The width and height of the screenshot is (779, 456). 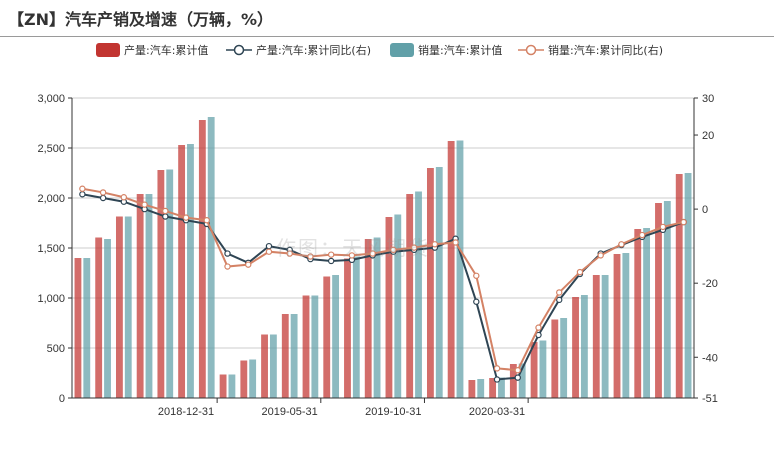 I want to click on title-divider, so click(x=387, y=36).